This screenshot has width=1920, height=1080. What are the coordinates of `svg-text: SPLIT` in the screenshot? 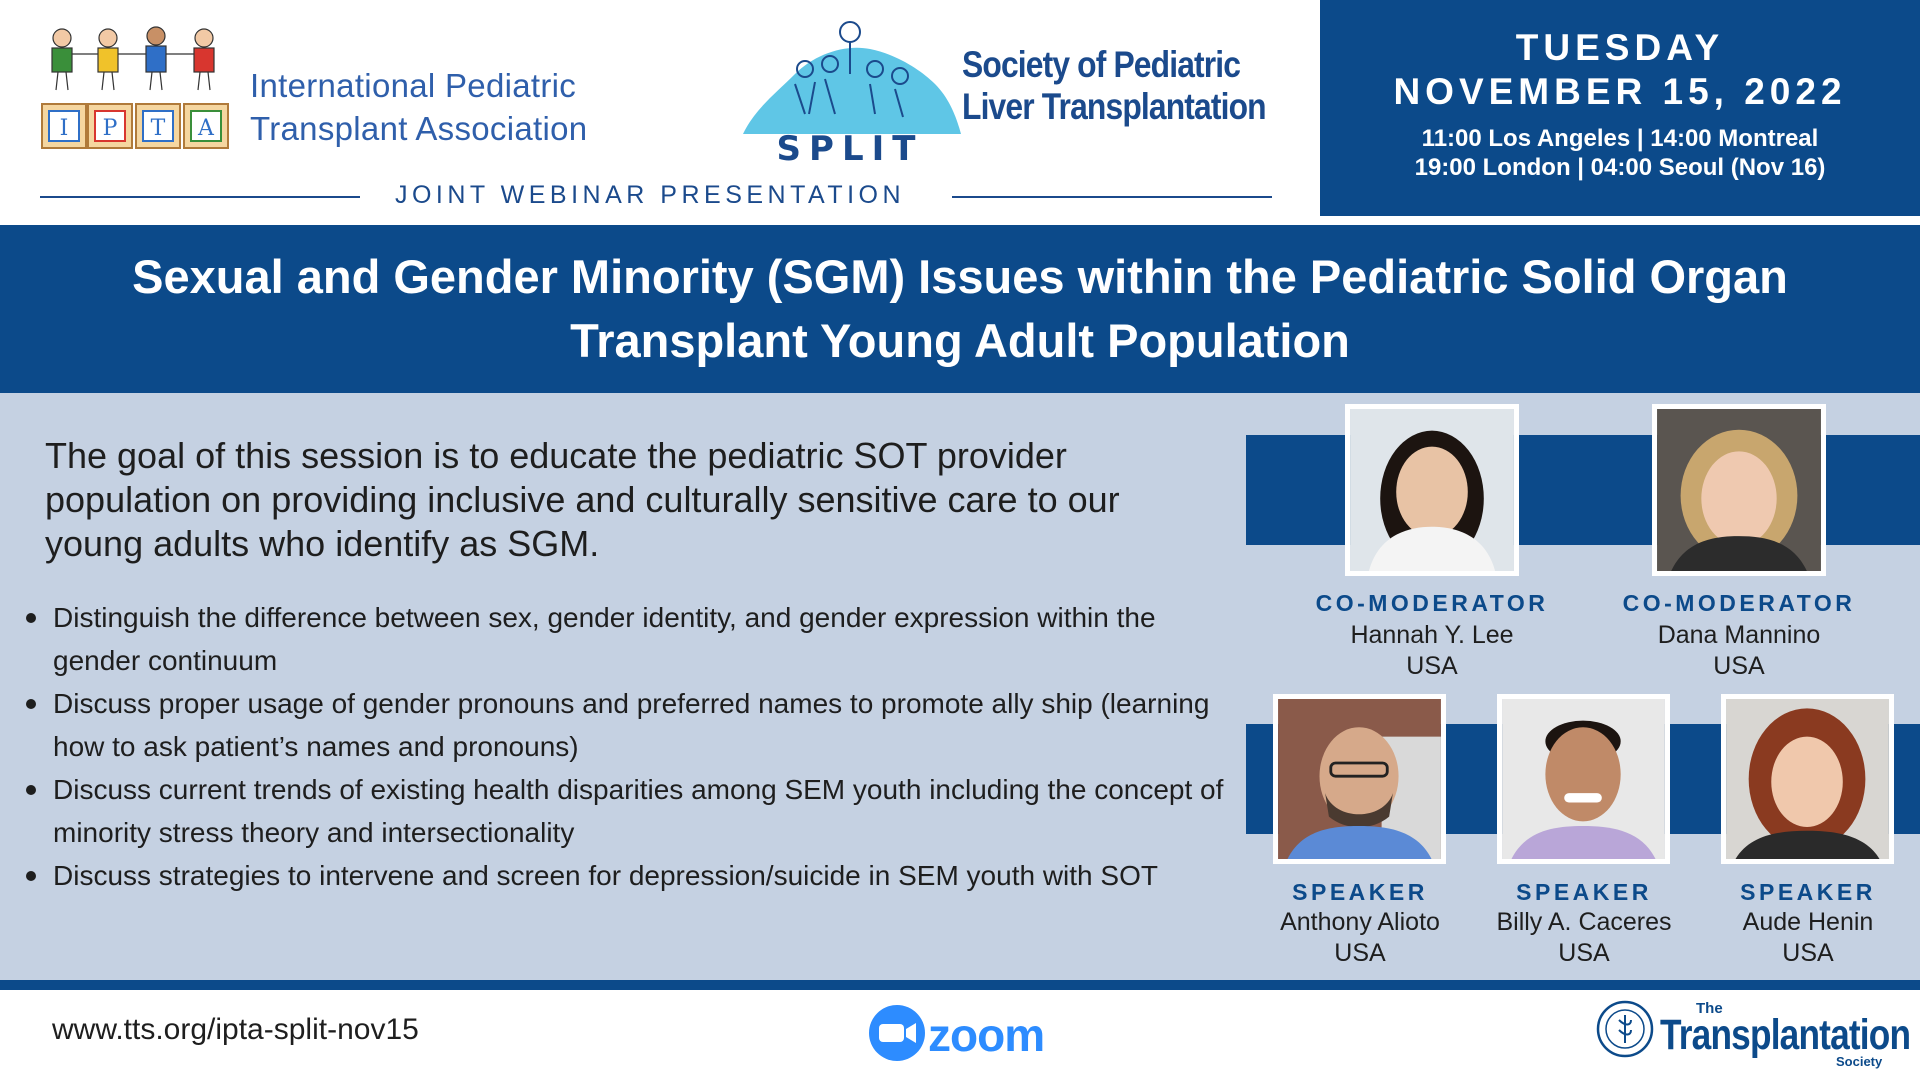 It's located at (850, 146).